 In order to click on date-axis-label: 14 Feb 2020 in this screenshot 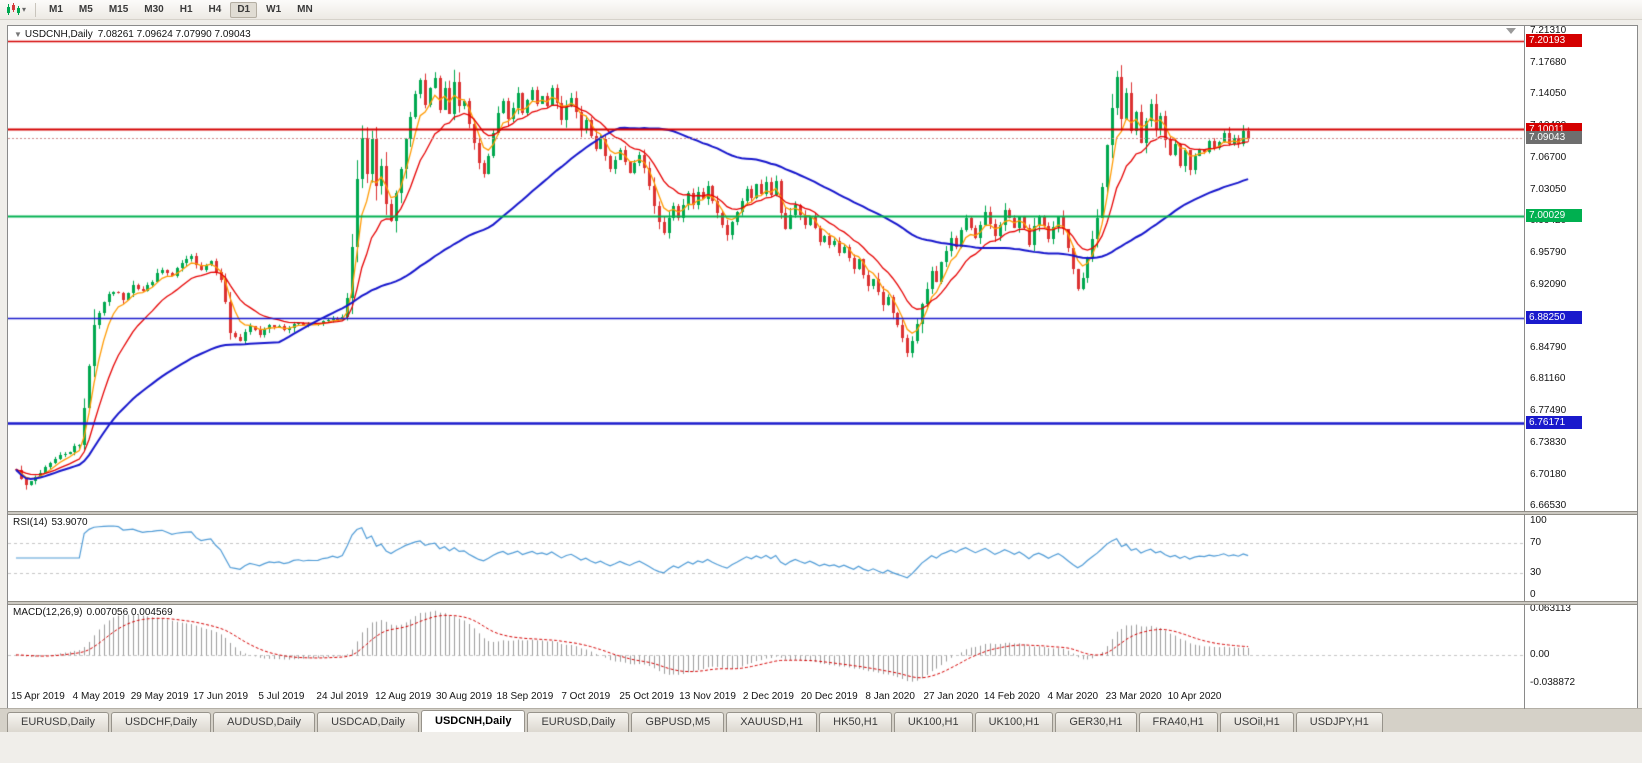, I will do `click(1011, 696)`.